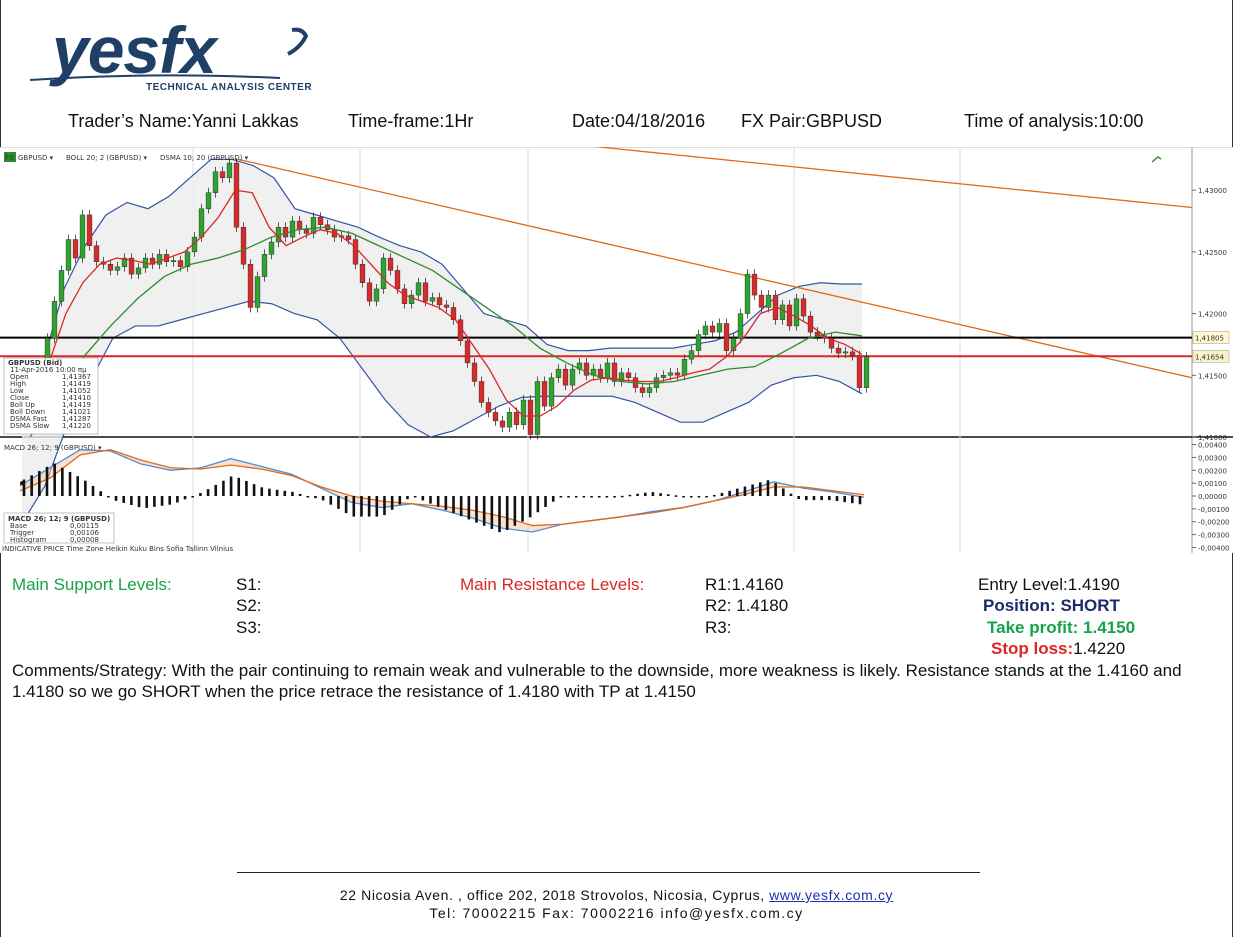  What do you see at coordinates (76, 412) in the screenshot?
I see `info-box-value: 1,41021` at bounding box center [76, 412].